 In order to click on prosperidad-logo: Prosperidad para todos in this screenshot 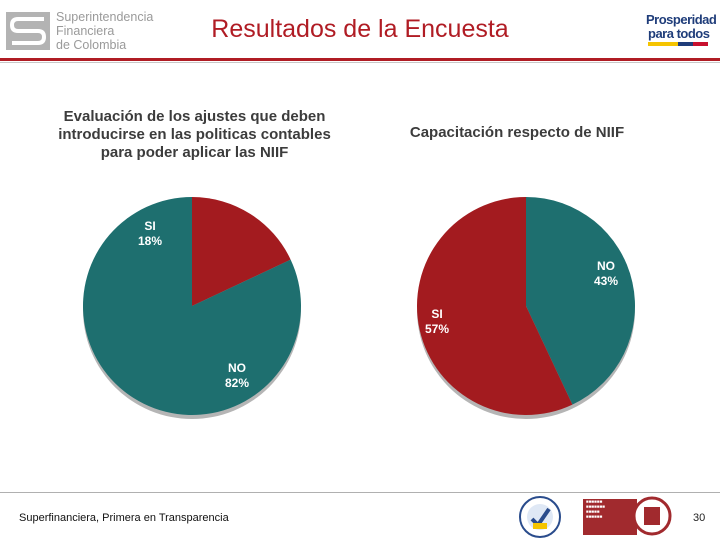, I will do `click(681, 29)`.